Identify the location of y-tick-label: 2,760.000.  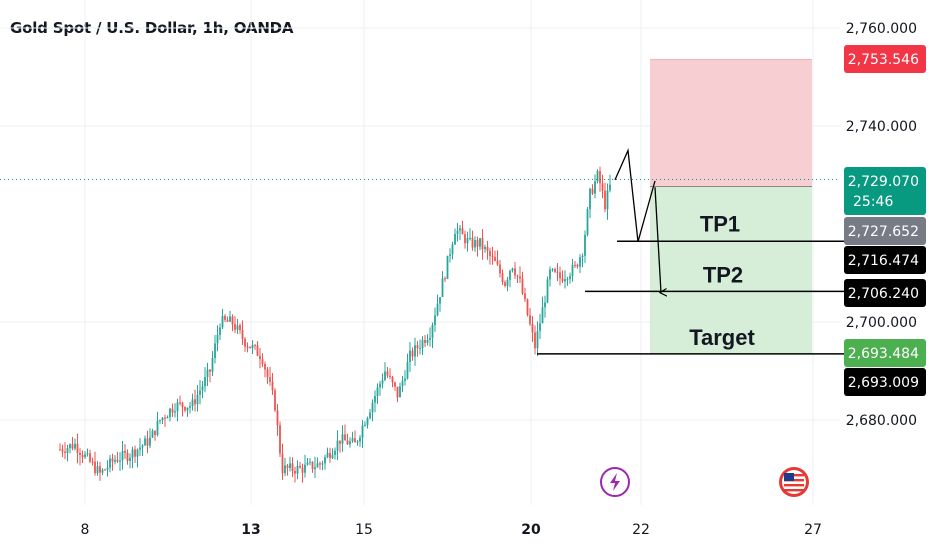
(881, 29).